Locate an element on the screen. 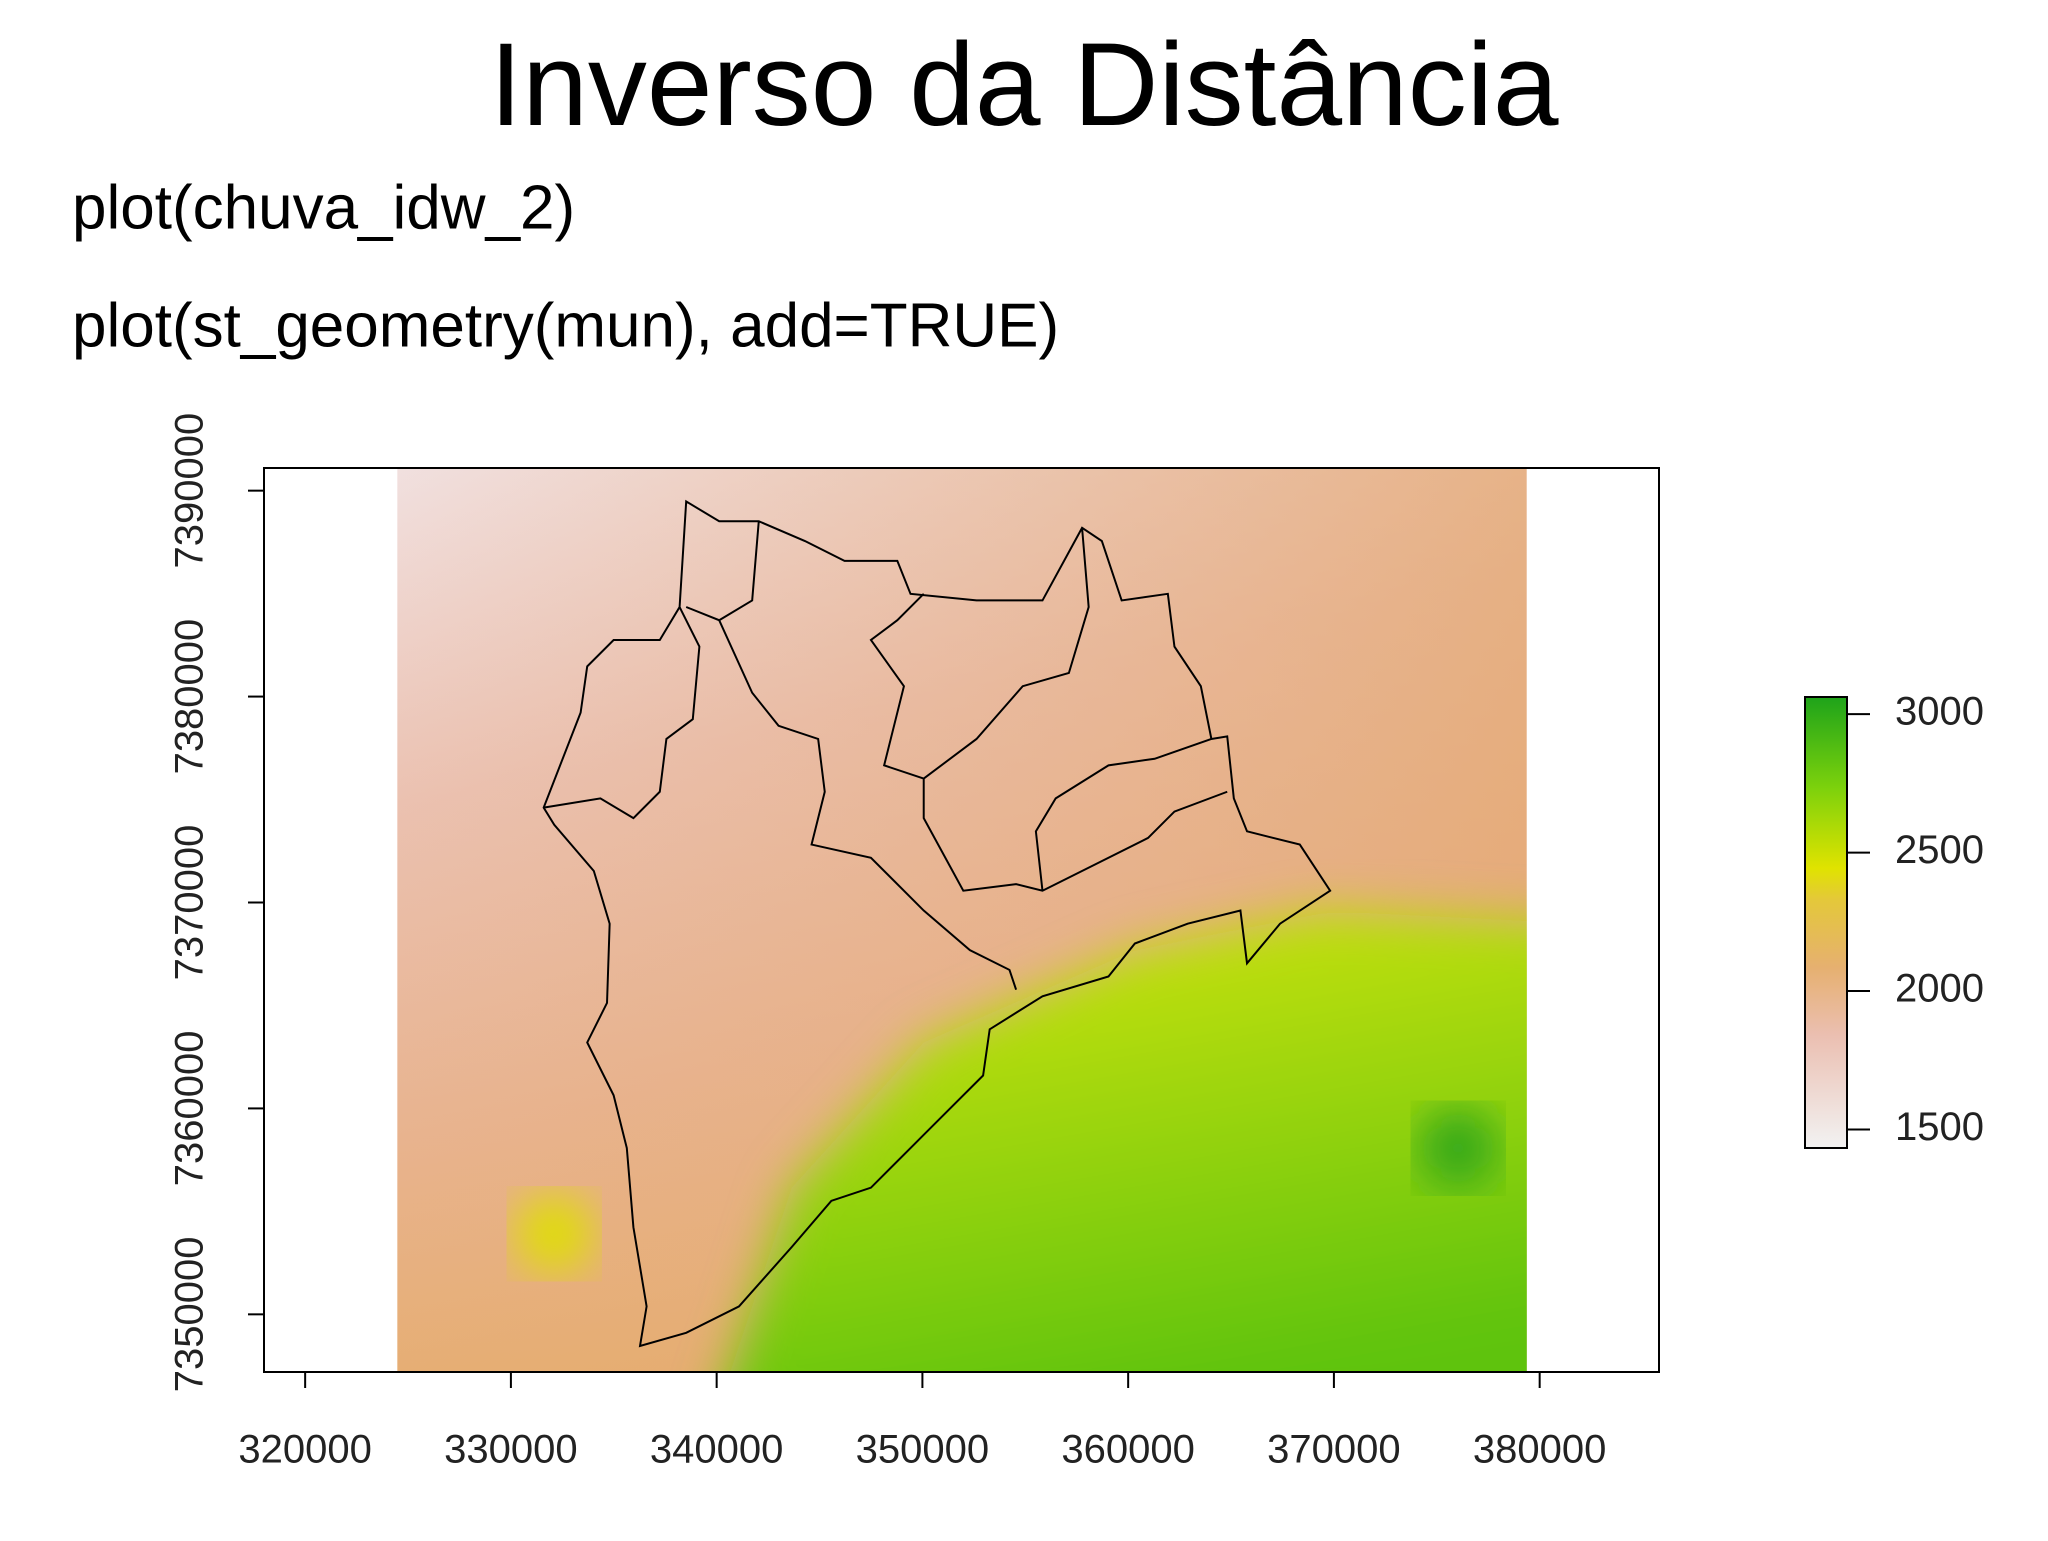 The image size is (2048, 1541). y-tick-label: 7360000 is located at coordinates (190, 1109).